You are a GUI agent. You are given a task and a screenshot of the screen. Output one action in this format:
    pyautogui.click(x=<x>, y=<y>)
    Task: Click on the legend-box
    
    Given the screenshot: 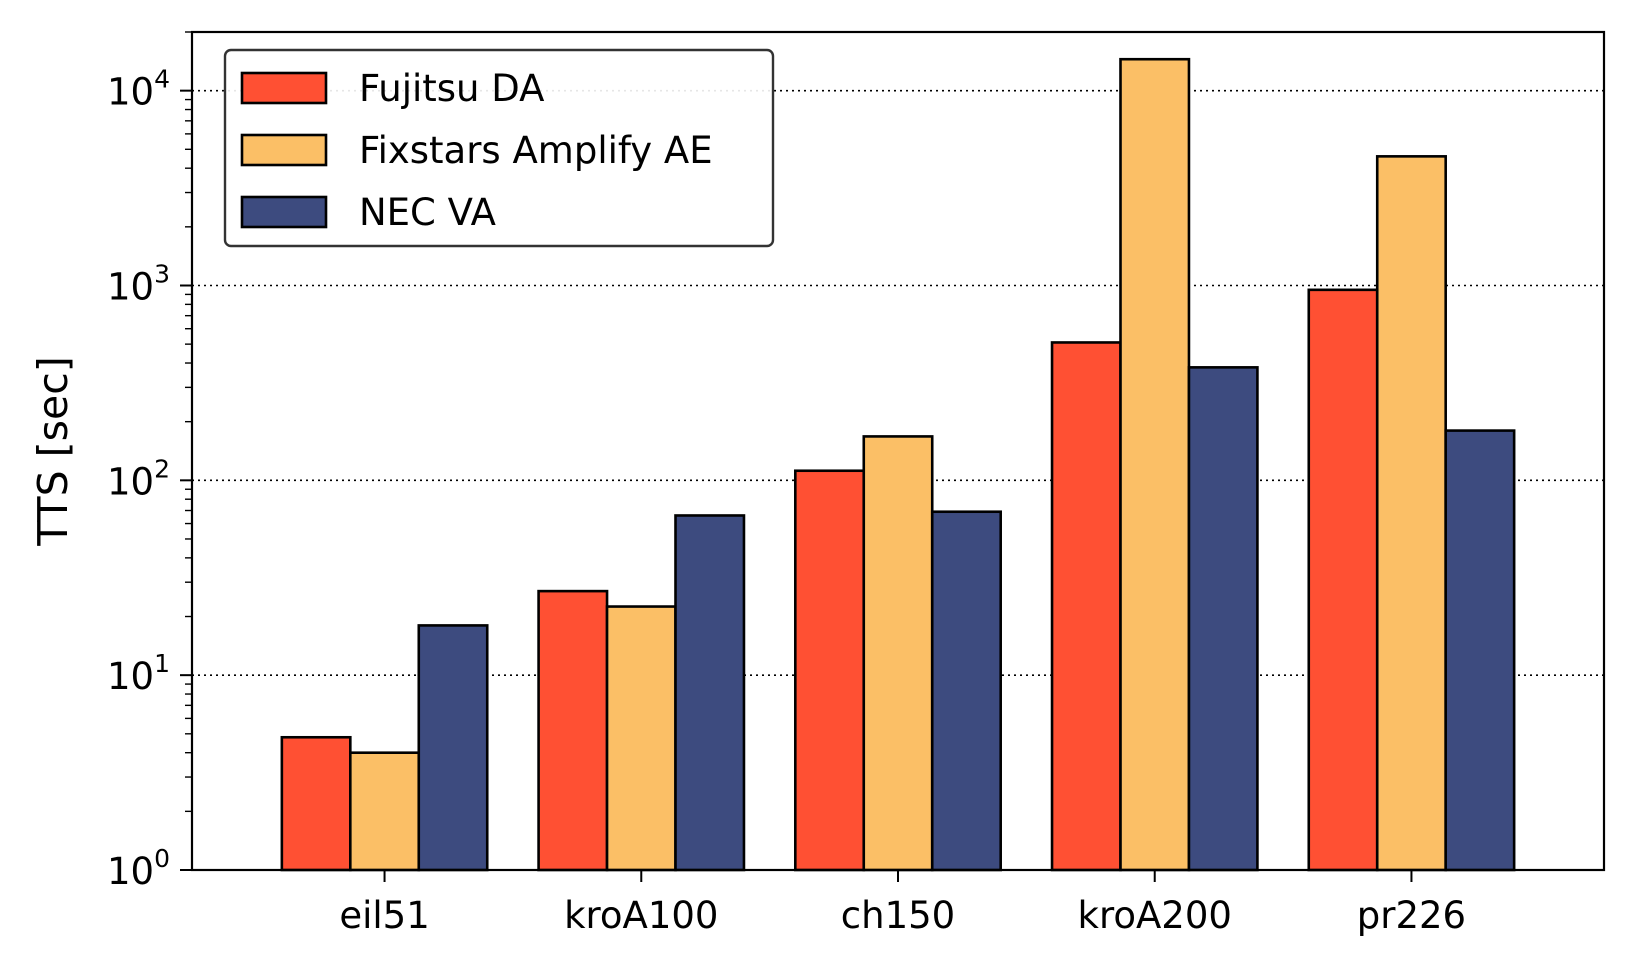 What is the action you would take?
    pyautogui.click(x=499, y=148)
    